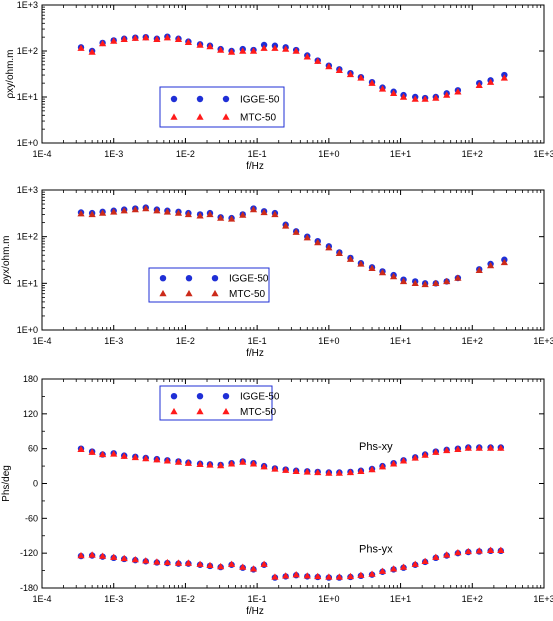  What do you see at coordinates (255, 353) in the screenshot?
I see `x-axis-label: f/Hz` at bounding box center [255, 353].